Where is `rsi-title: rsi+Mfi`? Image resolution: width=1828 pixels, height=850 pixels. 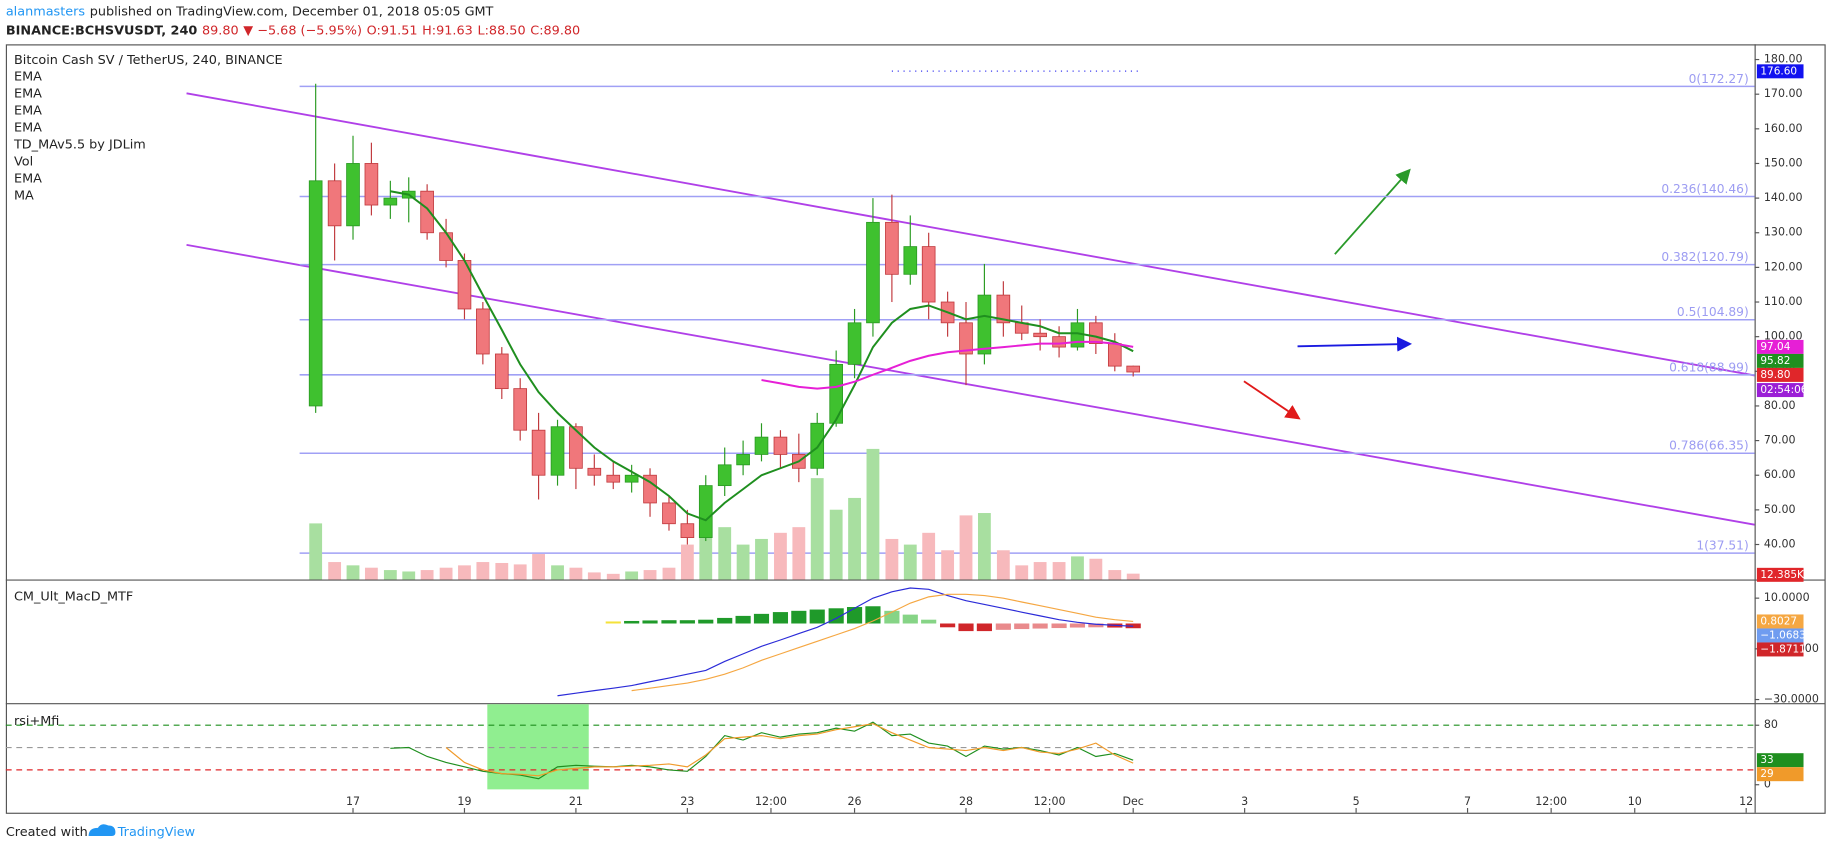
rsi-title: rsi+Mfi is located at coordinates (36, 721).